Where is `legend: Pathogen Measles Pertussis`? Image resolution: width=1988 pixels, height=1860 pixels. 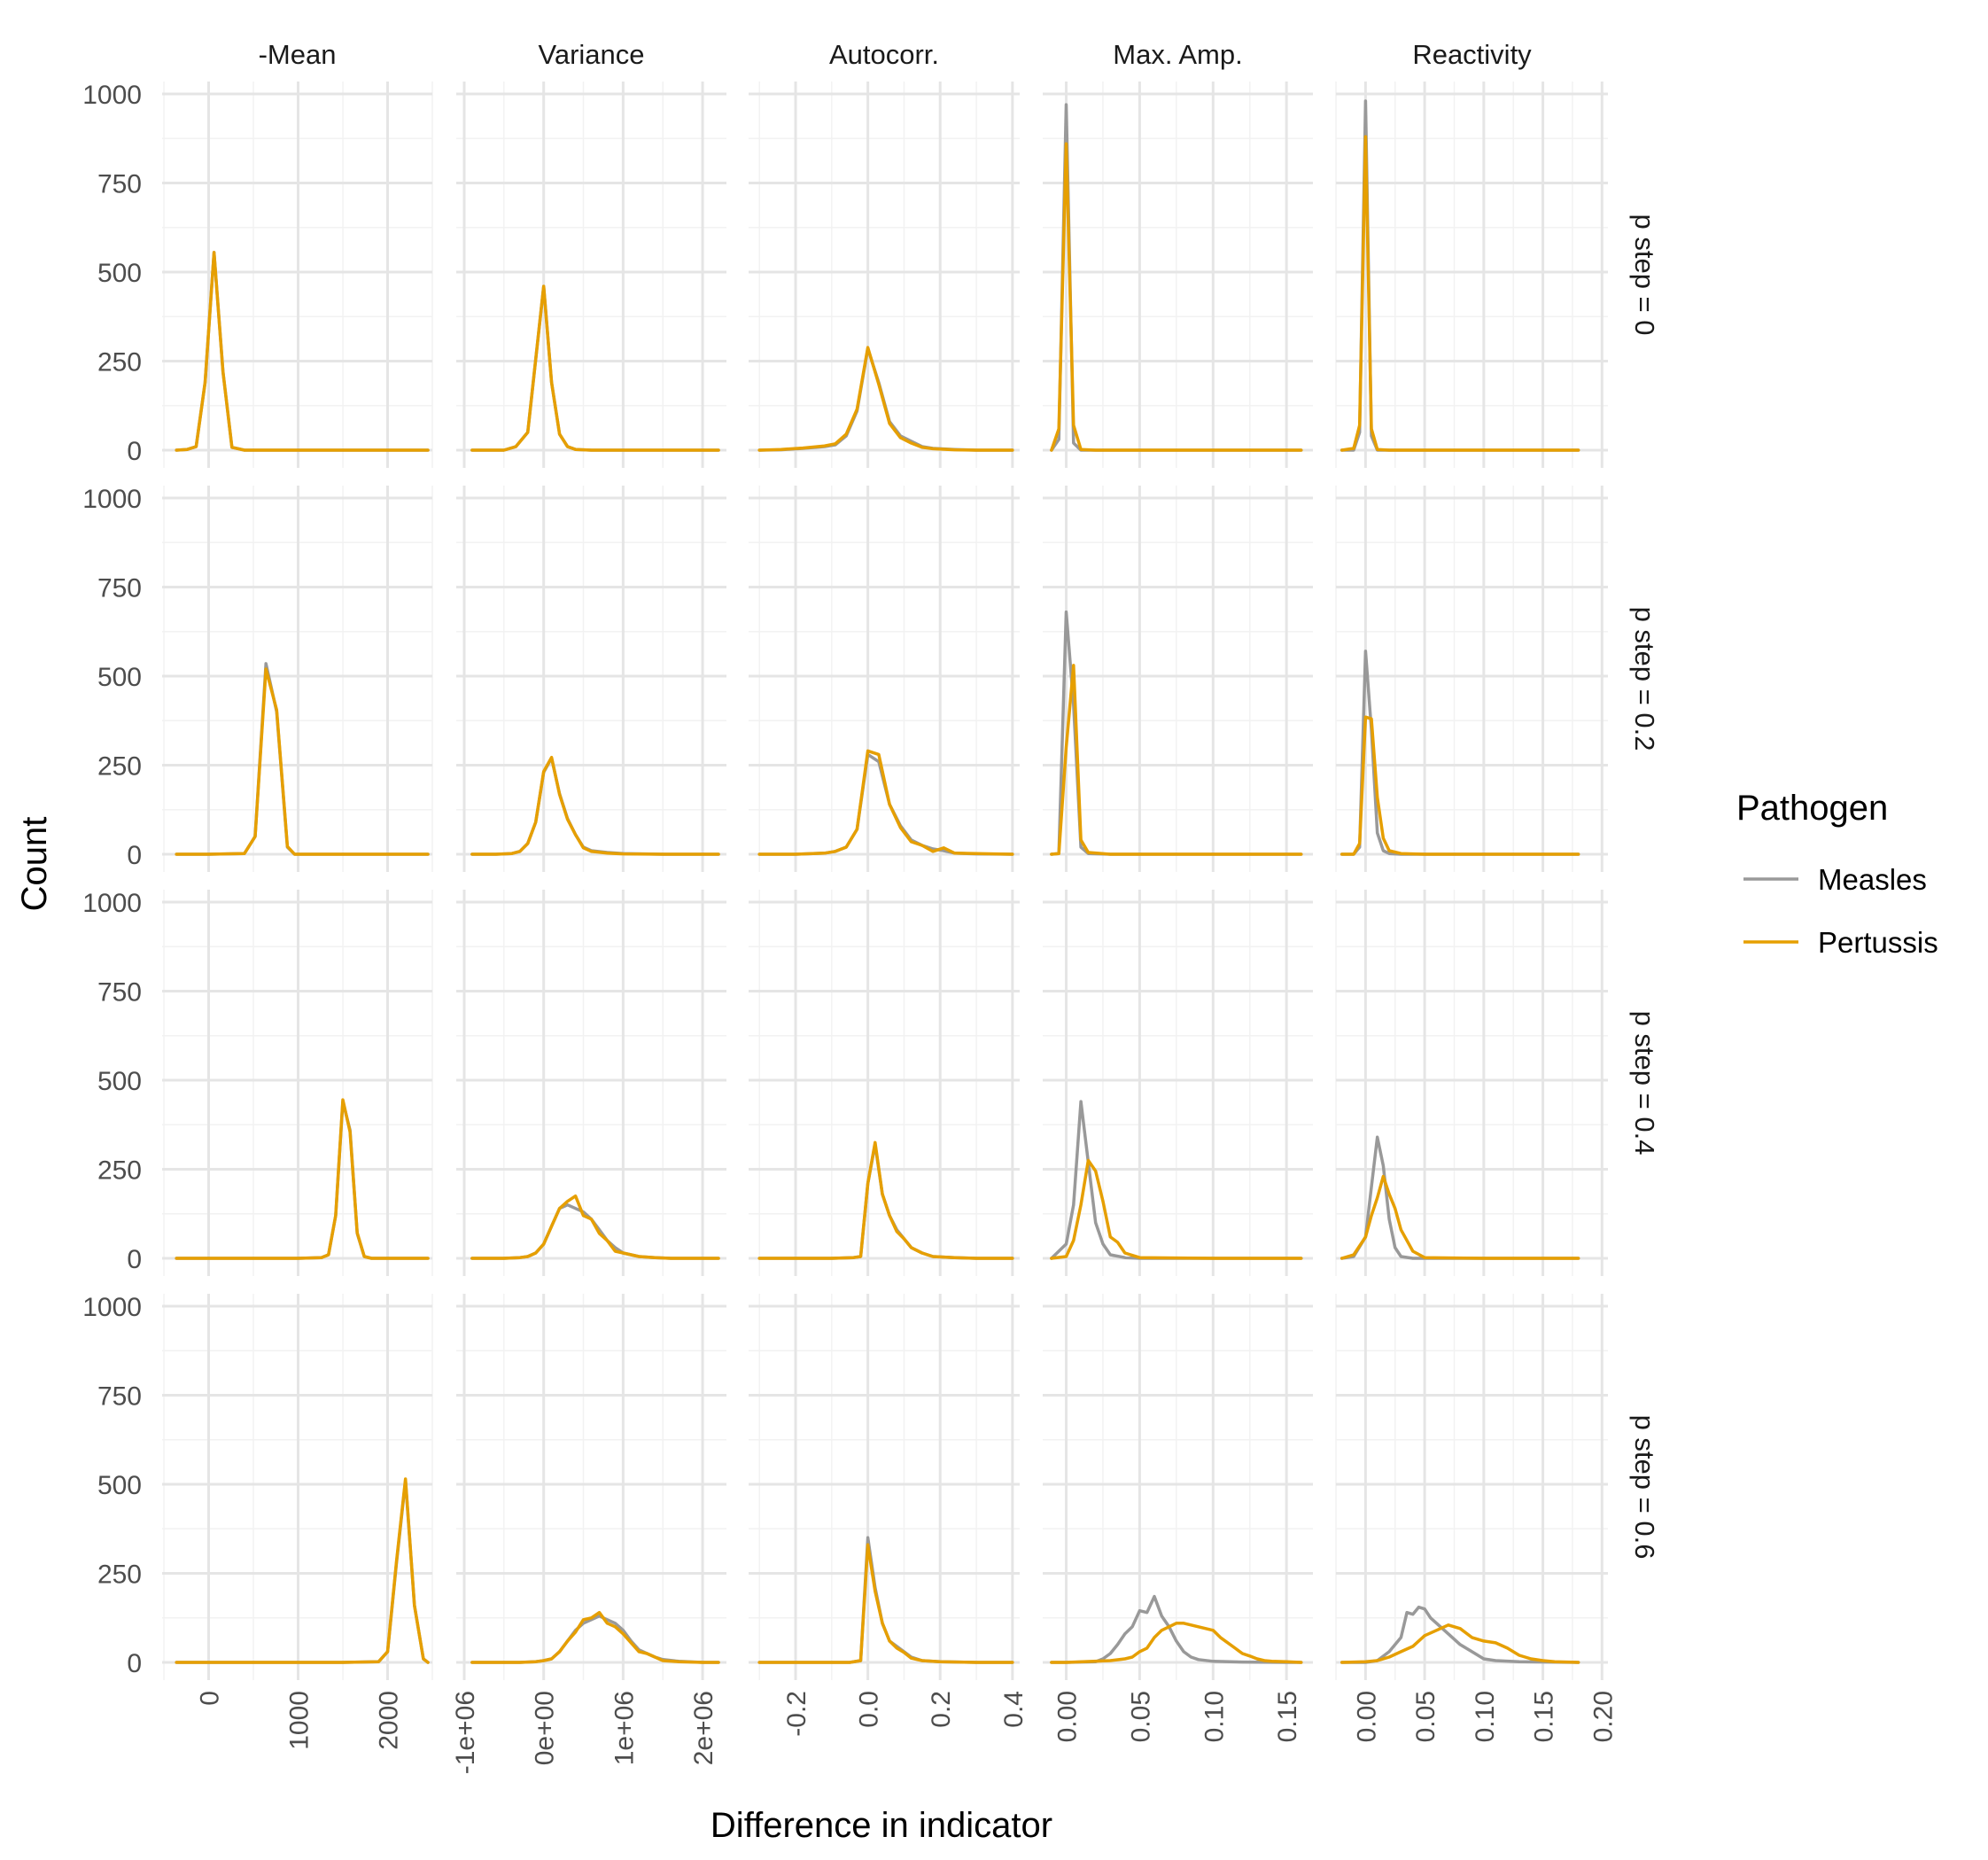
legend: Pathogen Measles Pertussis is located at coordinates (1837, 874).